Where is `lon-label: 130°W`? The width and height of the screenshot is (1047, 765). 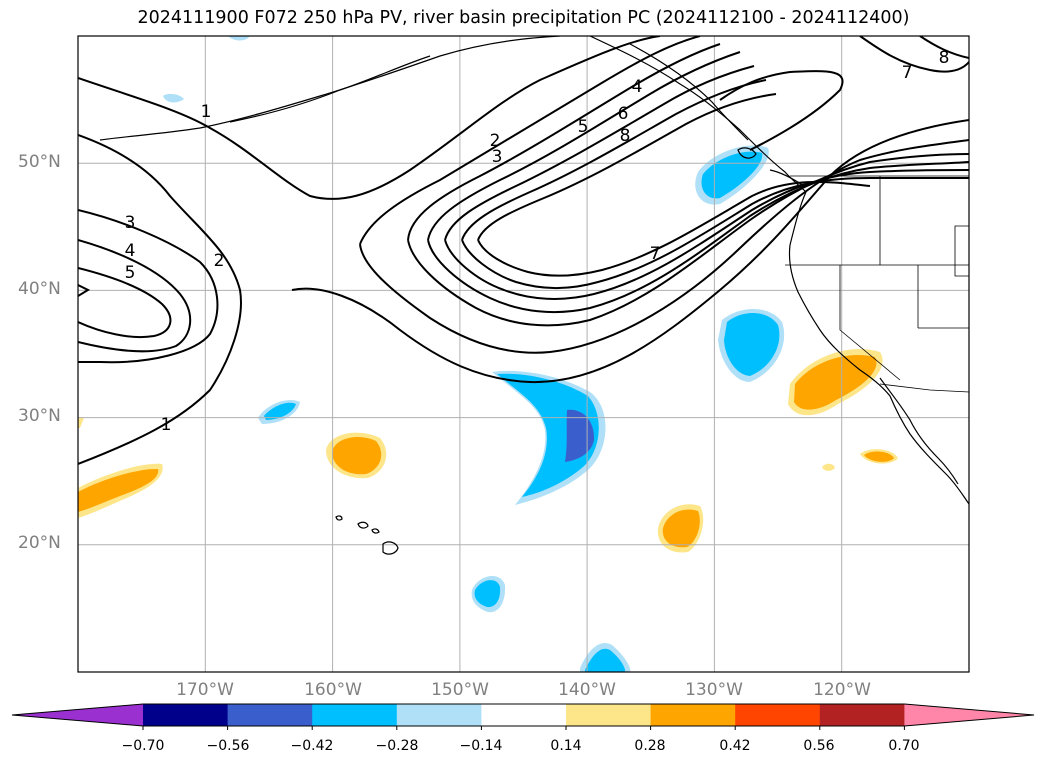
lon-label: 130°W is located at coordinates (714, 690).